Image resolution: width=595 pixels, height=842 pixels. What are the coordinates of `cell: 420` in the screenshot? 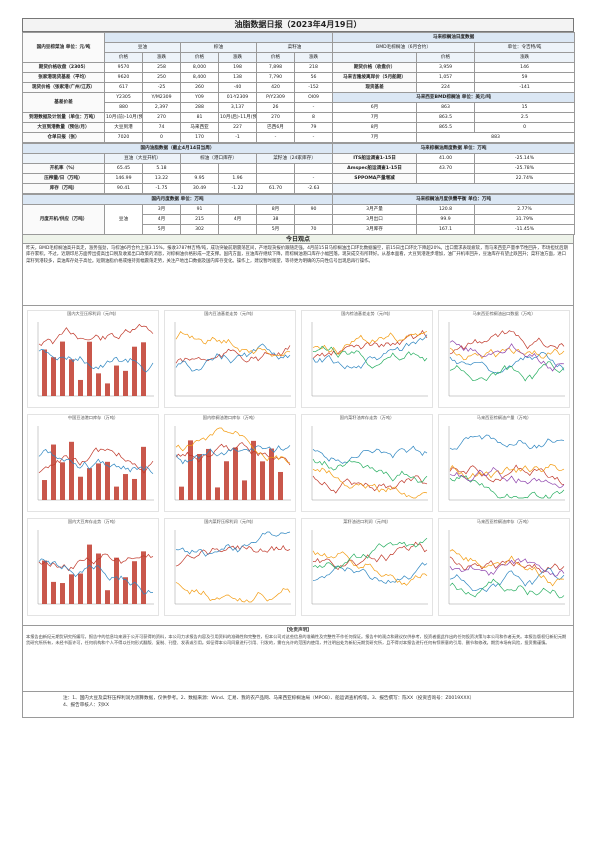 It's located at (275, 87).